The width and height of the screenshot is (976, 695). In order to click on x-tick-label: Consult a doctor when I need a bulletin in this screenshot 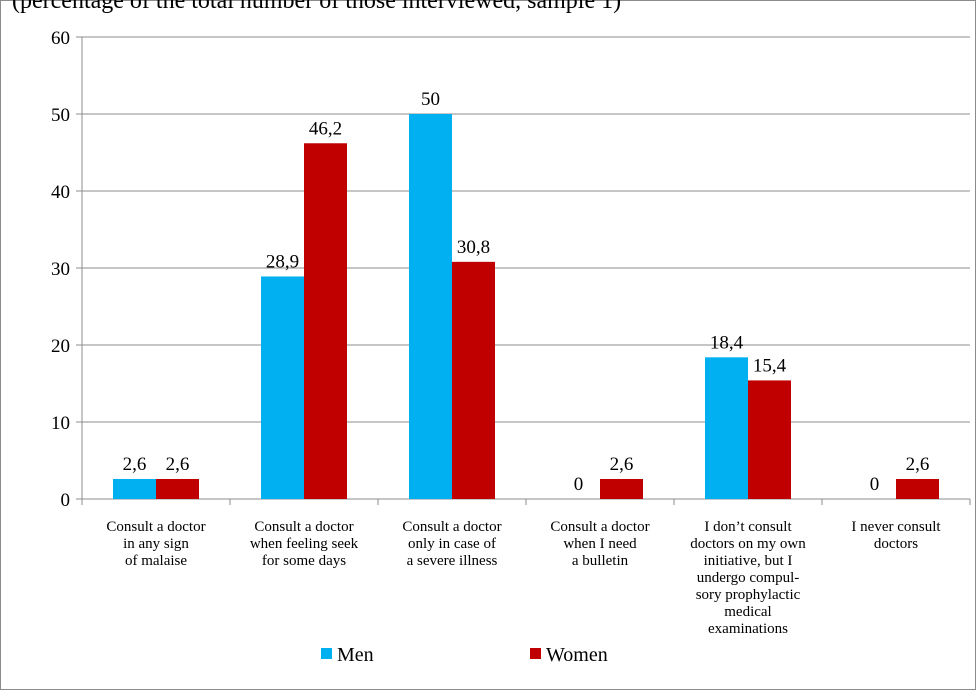, I will do `click(599, 544)`.